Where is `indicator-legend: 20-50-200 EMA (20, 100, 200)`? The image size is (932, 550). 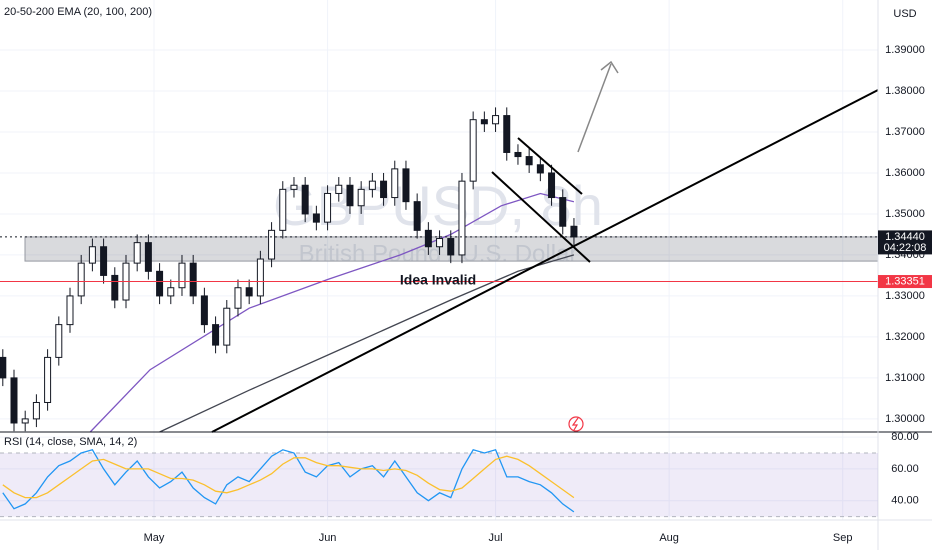
indicator-legend: 20-50-200 EMA (20, 100, 200) is located at coordinates (78, 12).